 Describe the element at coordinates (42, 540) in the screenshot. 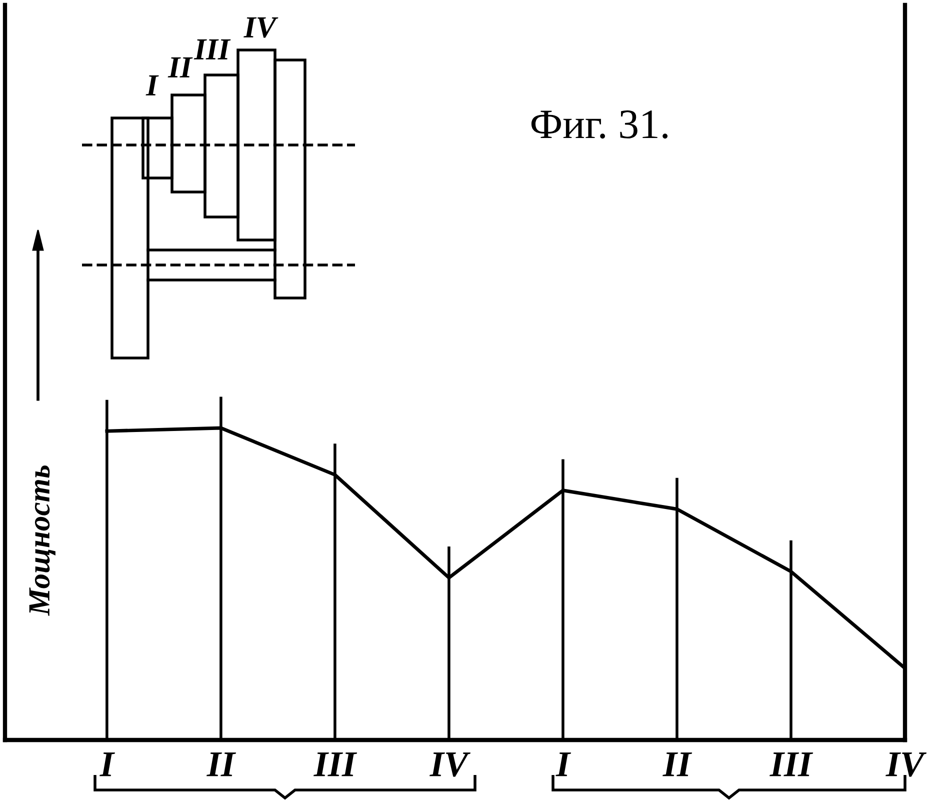

I see `y-axis-title: Мощность` at that location.